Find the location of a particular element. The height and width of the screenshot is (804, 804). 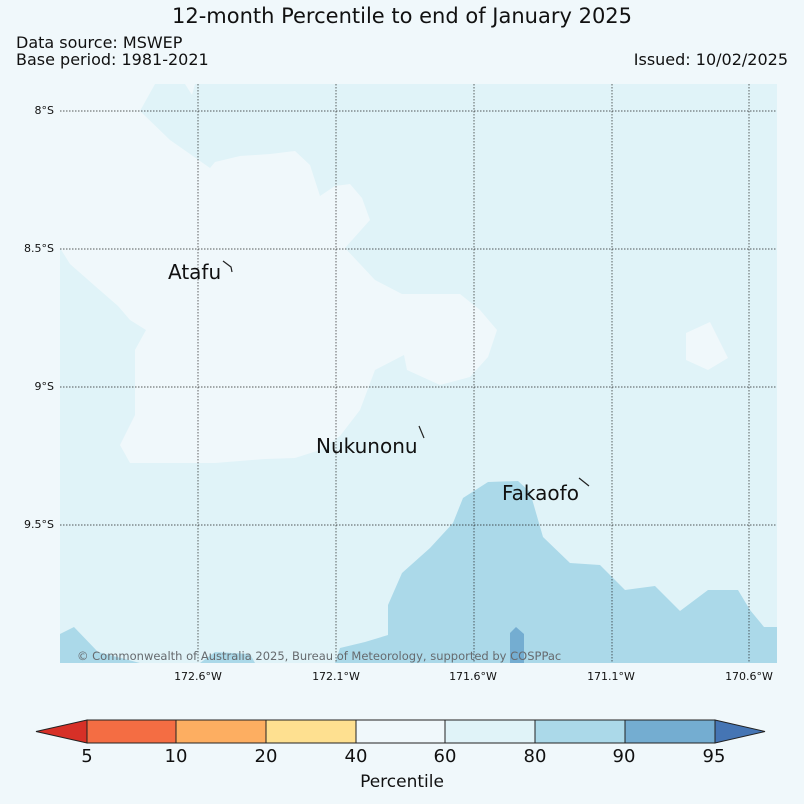

colorbar-tick: 60 is located at coordinates (445, 756).